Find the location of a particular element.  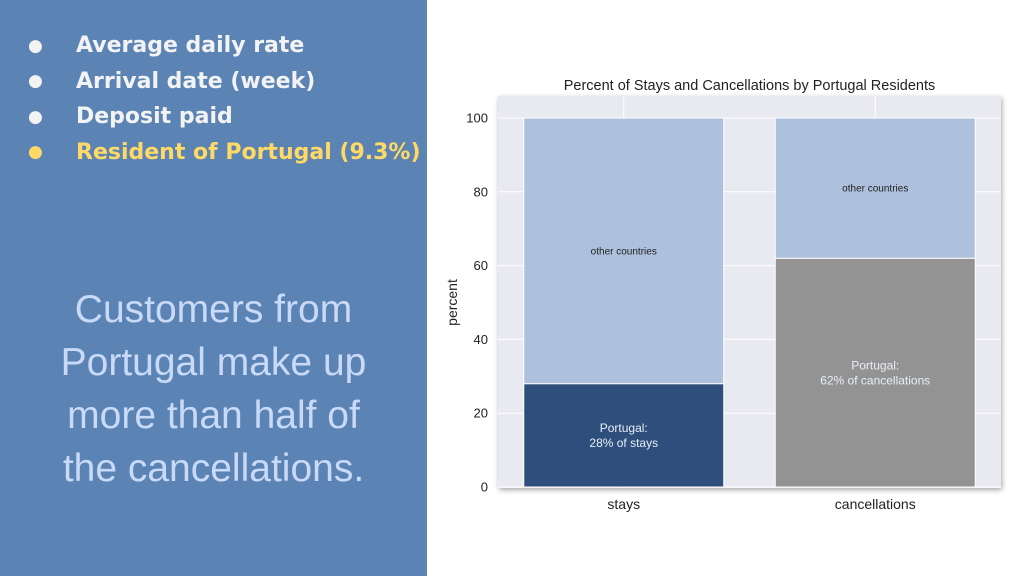

tagline-line: more than half of is located at coordinates (213, 415).